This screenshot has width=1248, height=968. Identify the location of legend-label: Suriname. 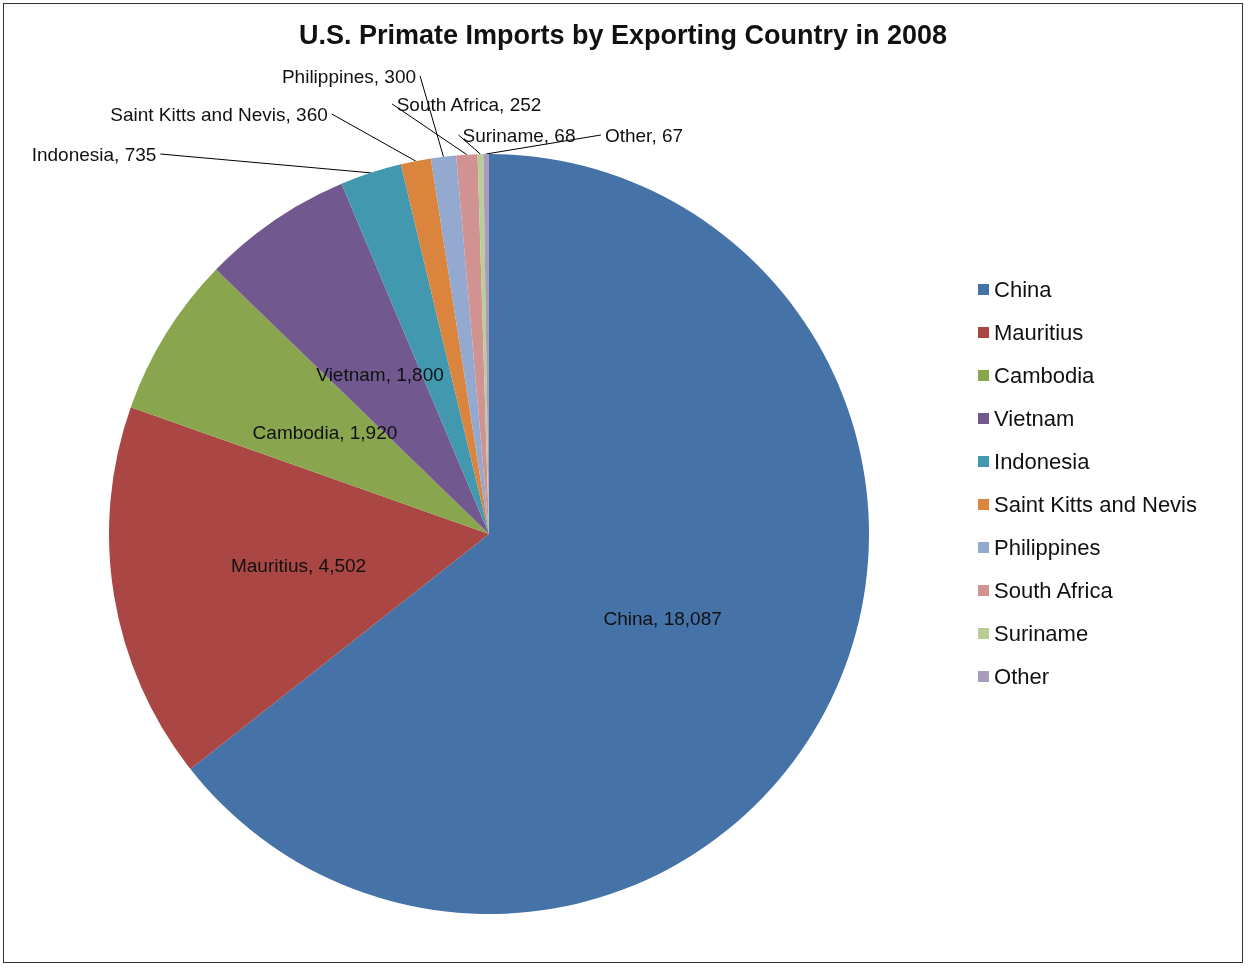
(1041, 633).